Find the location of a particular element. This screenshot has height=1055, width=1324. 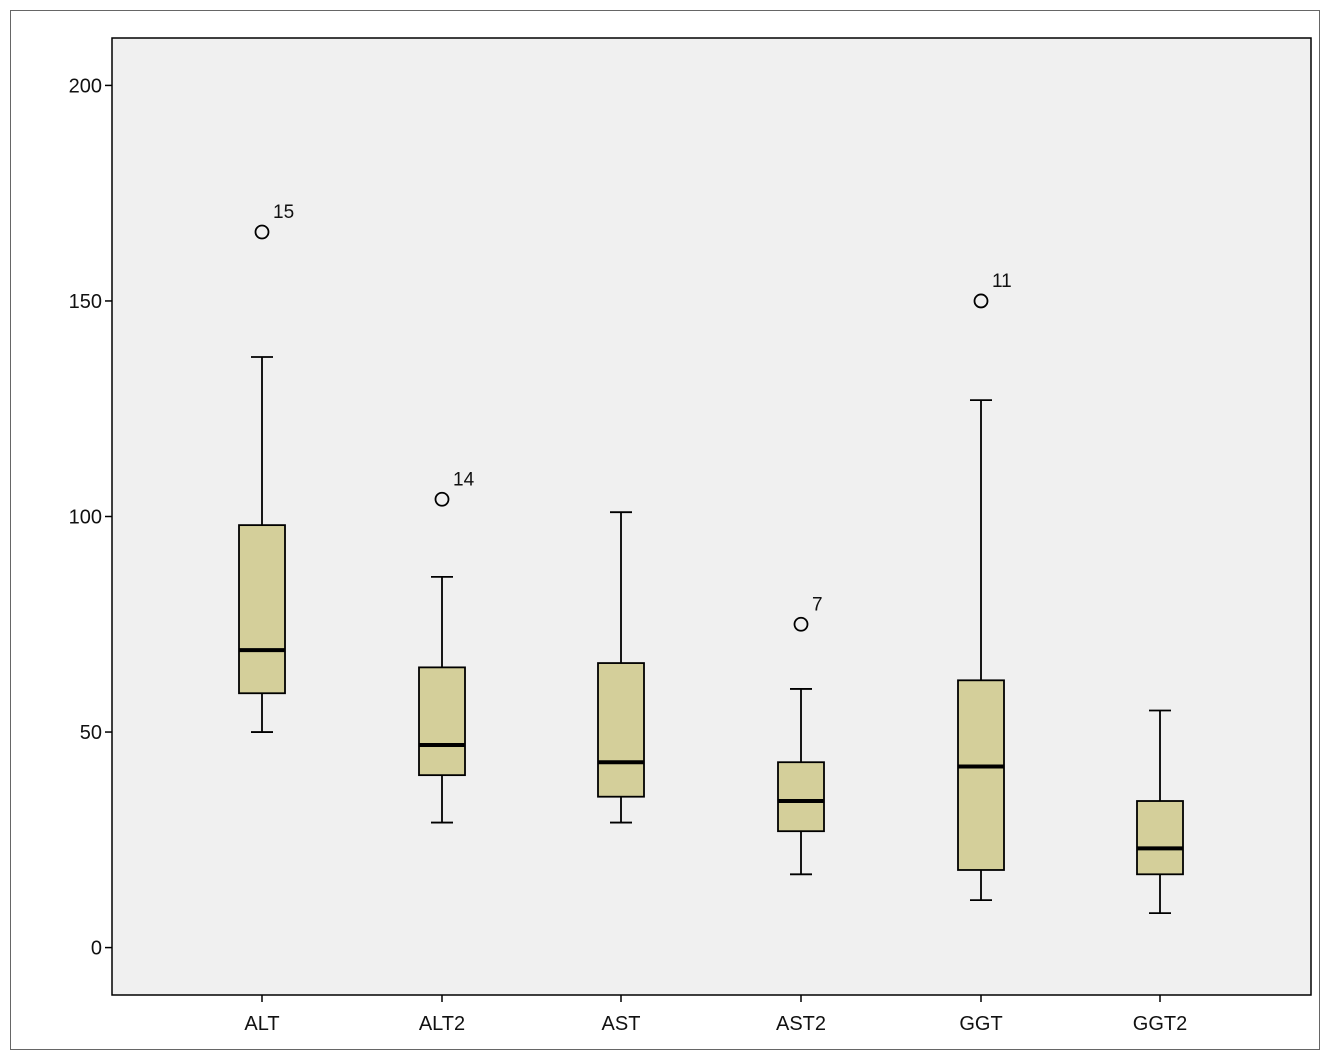

x-tick-label-ggt2: GGT2 is located at coordinates (1160, 1024).